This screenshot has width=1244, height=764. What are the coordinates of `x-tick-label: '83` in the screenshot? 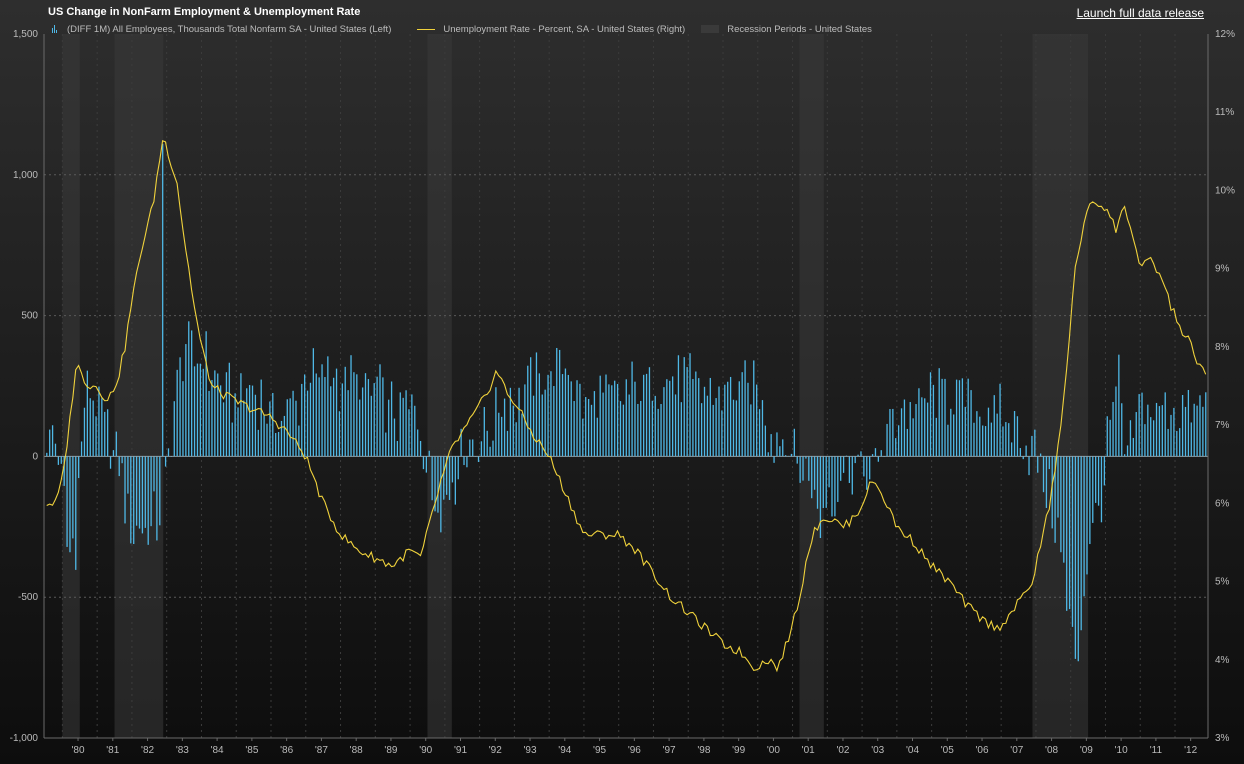 It's located at (182, 750).